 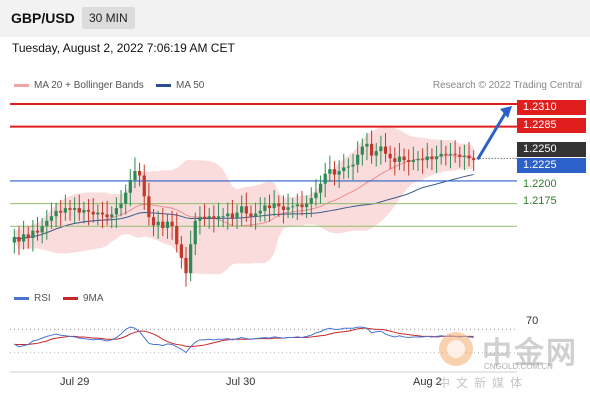 I want to click on legend-ma50: MA 50, so click(x=180, y=85).